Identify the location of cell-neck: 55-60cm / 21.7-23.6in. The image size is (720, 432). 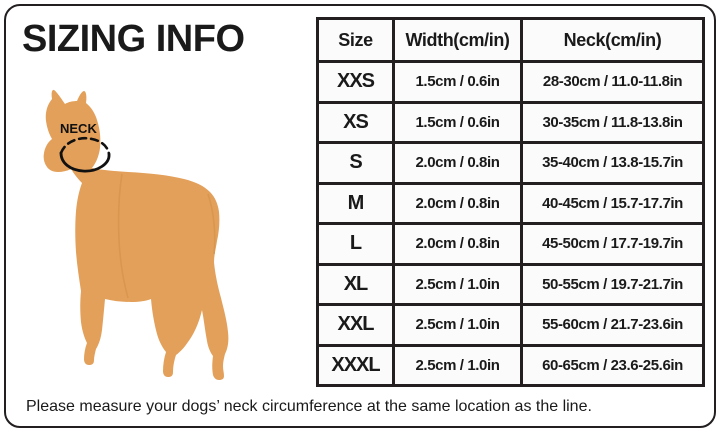
(612, 325).